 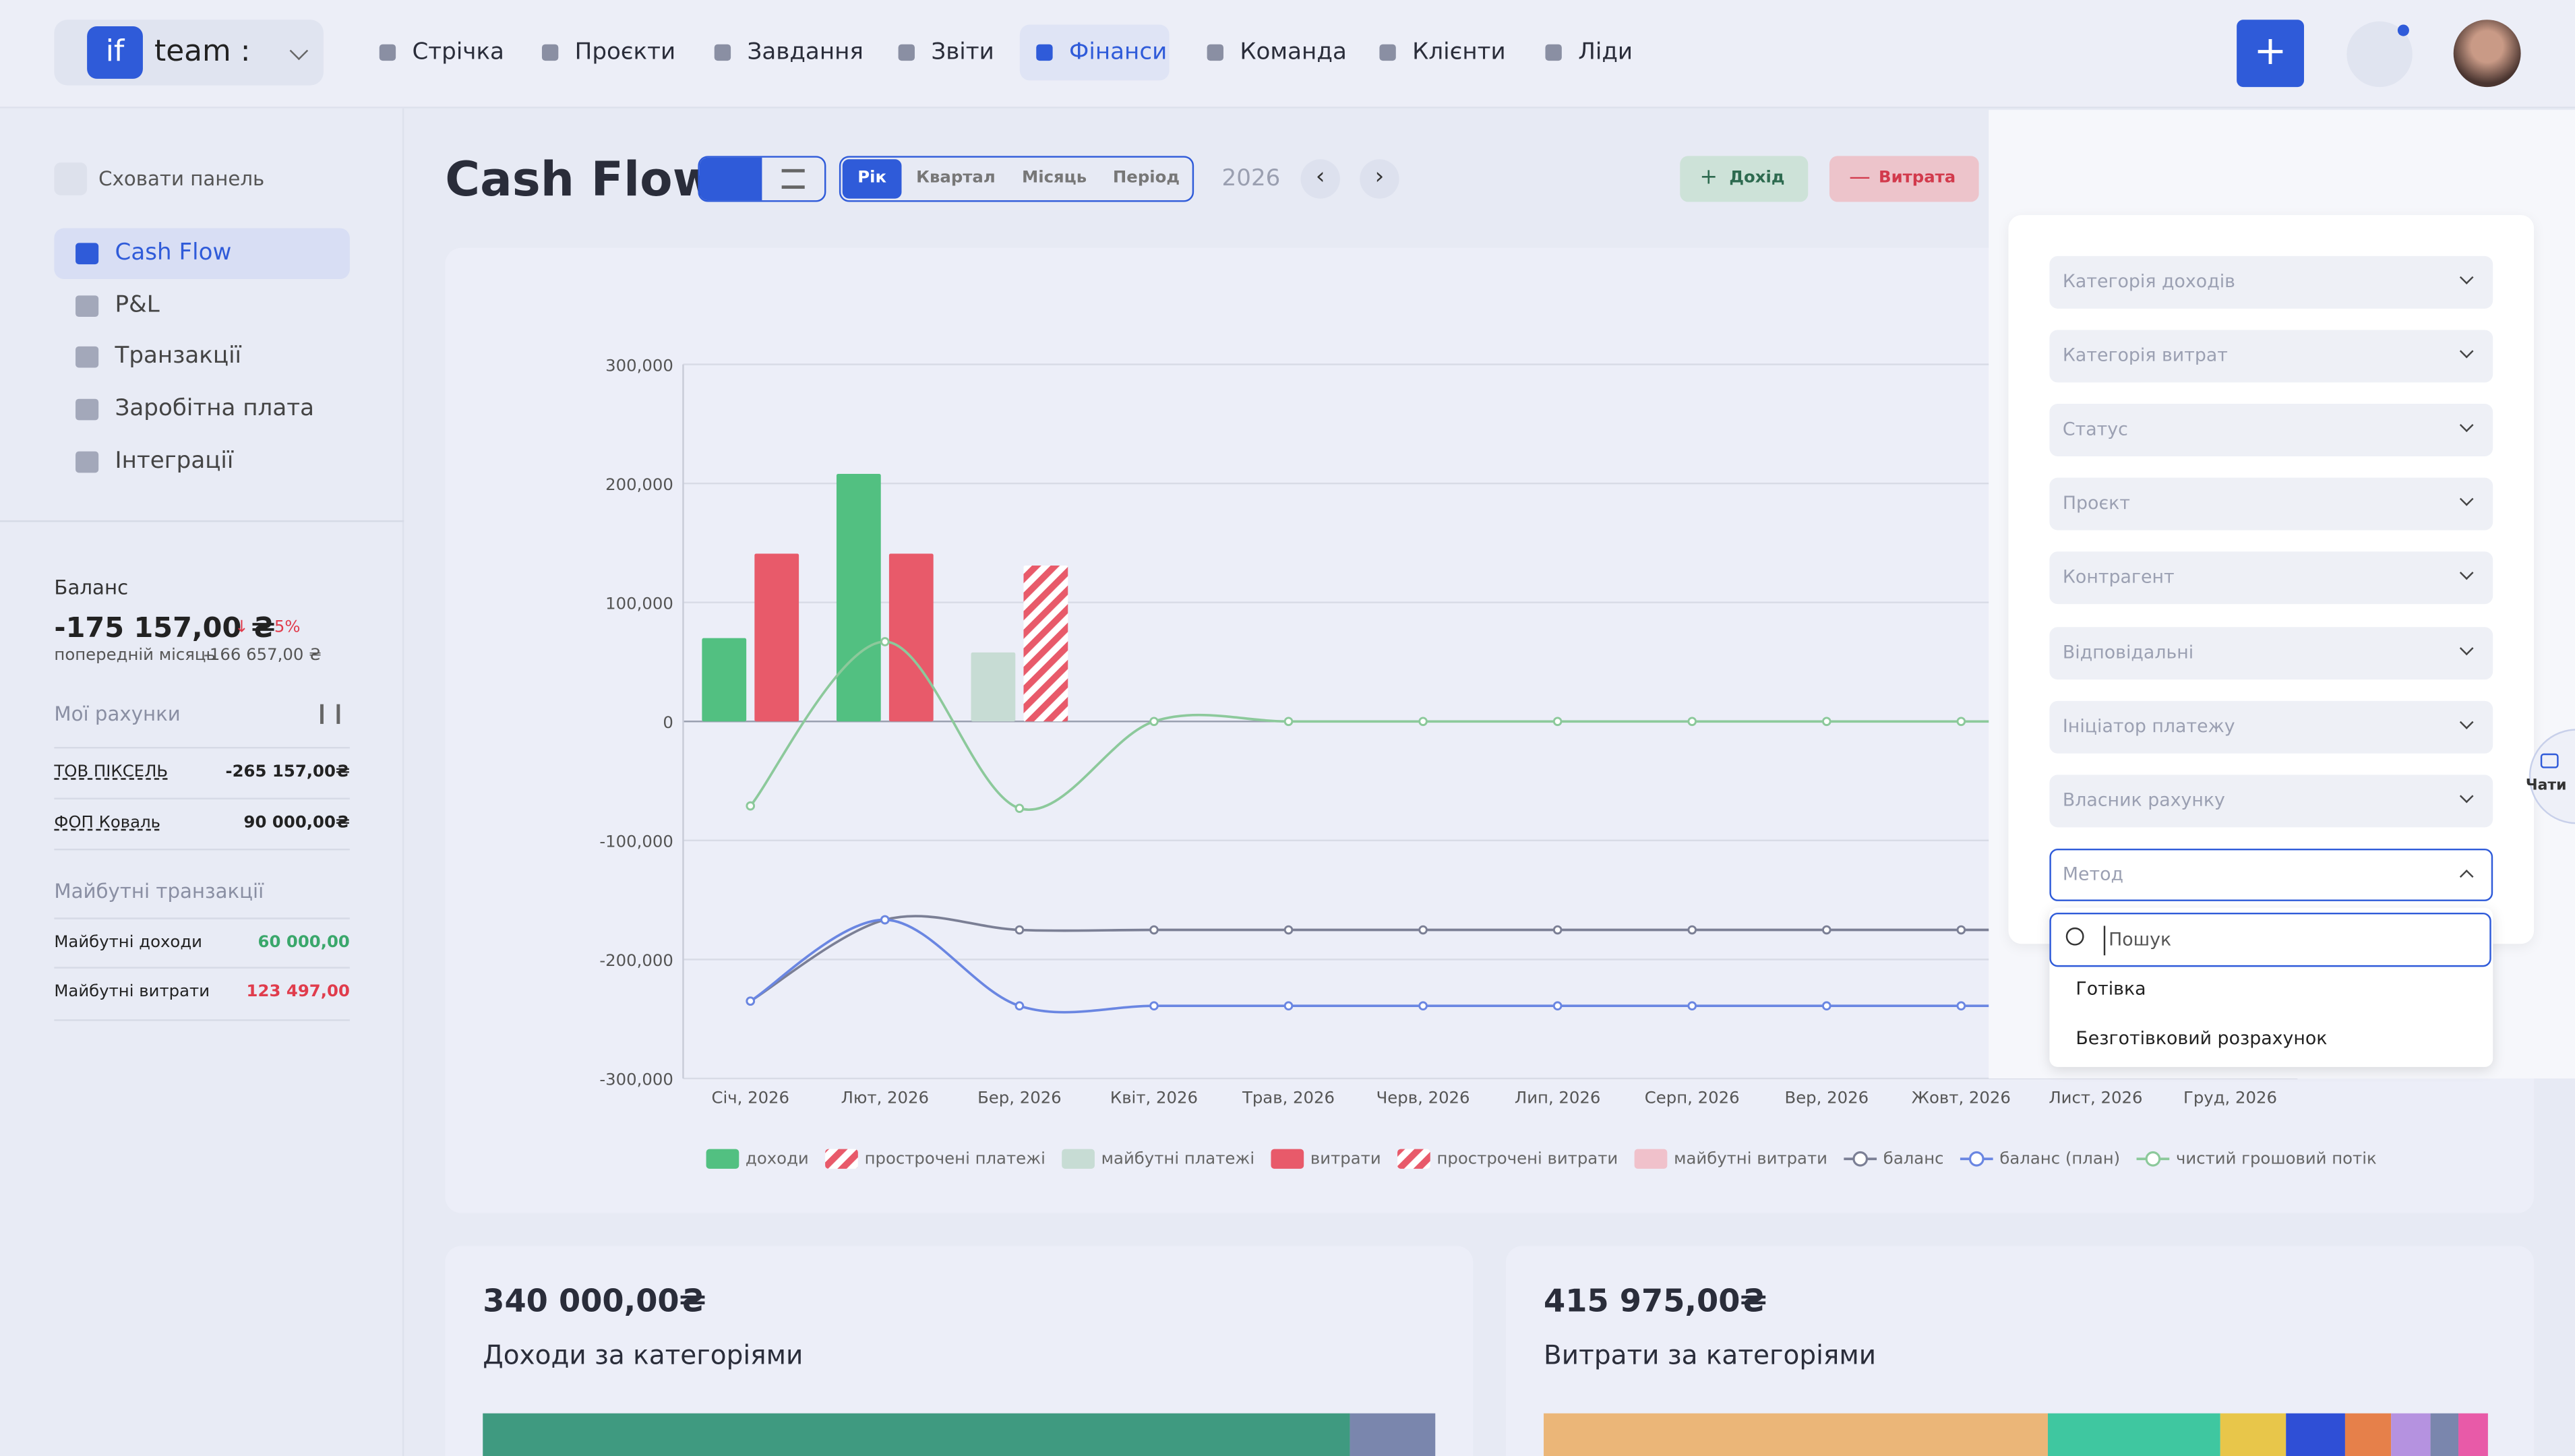 I want to click on legend-label: доходи, so click(x=777, y=1158).